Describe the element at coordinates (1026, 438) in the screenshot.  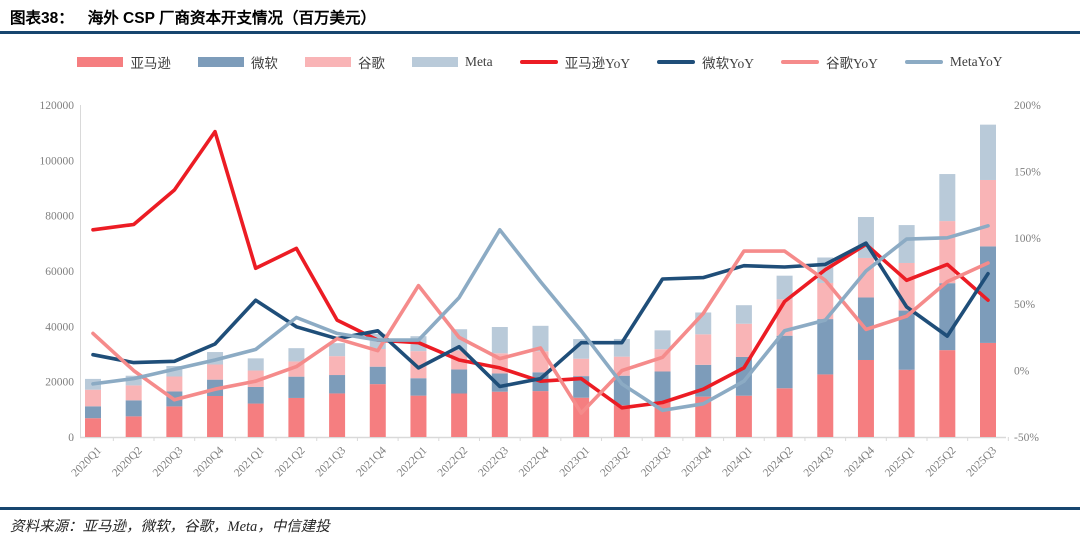
I see `right-tick-label: -50%` at that location.